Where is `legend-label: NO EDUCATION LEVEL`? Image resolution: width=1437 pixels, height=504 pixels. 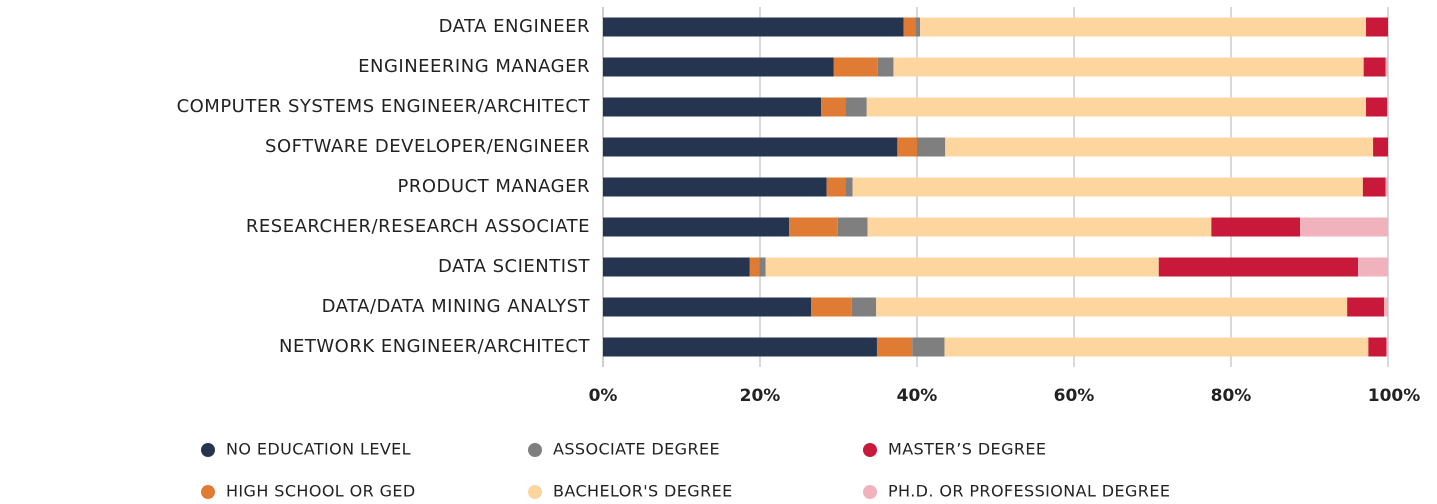
legend-label: NO EDUCATION LEVEL is located at coordinates (318, 449).